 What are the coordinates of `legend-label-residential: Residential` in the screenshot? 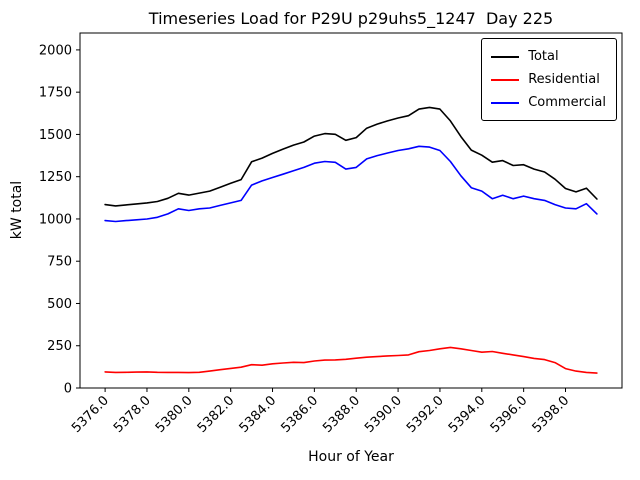 It's located at (564, 79).